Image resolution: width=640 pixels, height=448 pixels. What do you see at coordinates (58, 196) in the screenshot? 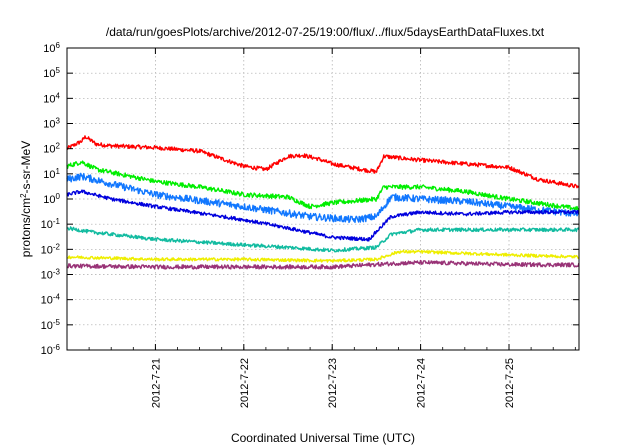
I see `y-tick-label-exponent: 0` at bounding box center [58, 196].